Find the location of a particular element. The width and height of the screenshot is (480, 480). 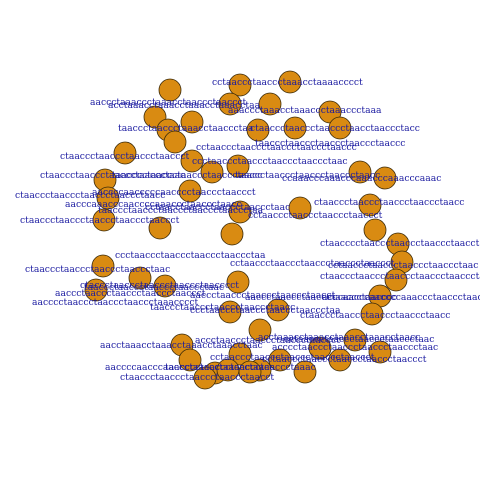

node-label: taaccctaaccctaaacctaaccctaa is located at coordinates (186, 128).